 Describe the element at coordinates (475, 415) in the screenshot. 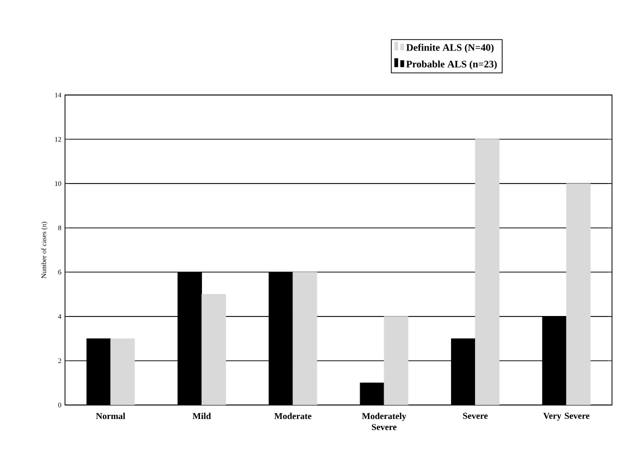

I see `x-tick-label: Severe` at that location.